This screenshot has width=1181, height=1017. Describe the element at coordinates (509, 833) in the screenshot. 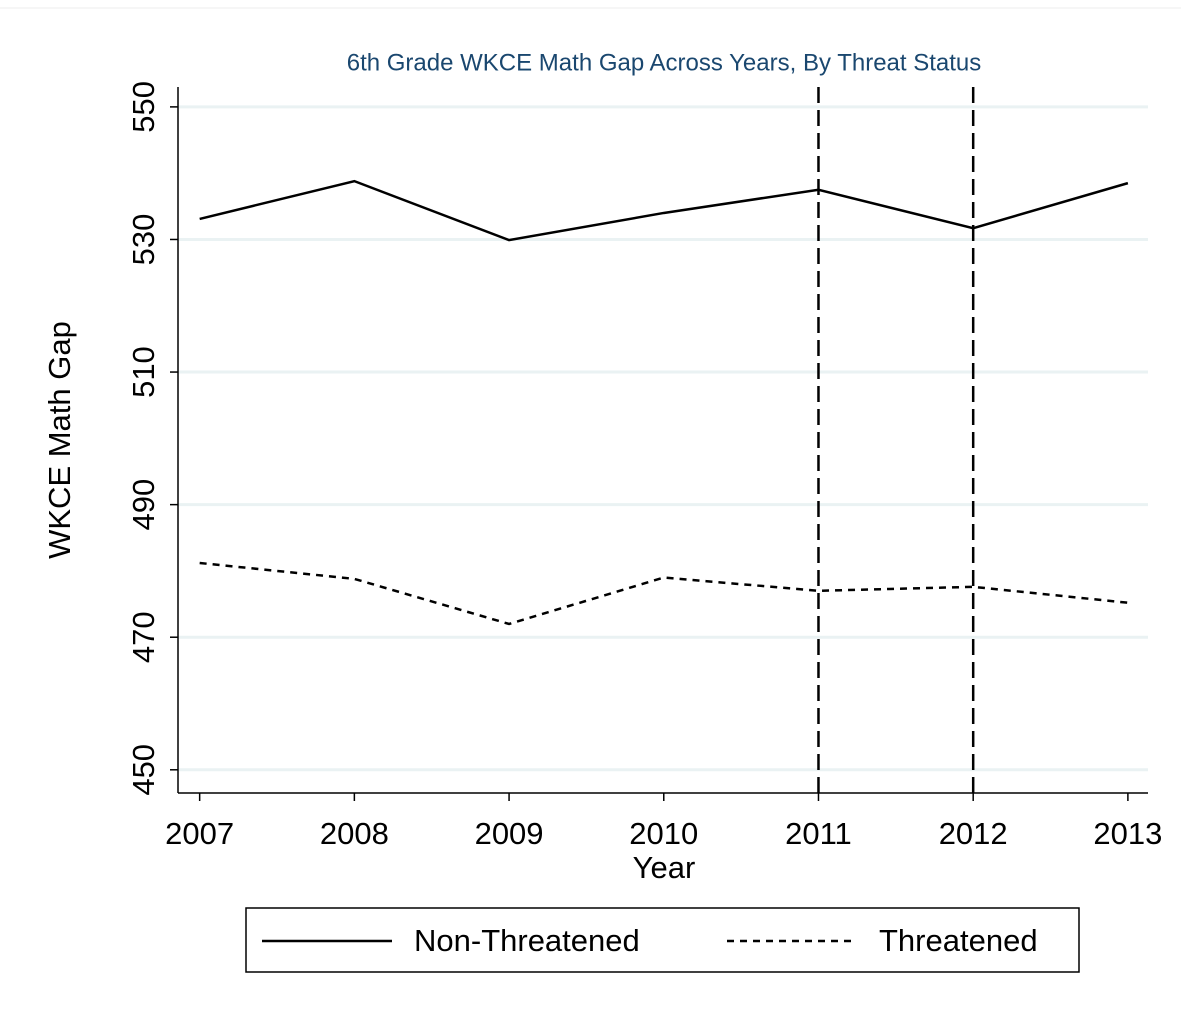

I see `x-tick-label: 2009` at that location.